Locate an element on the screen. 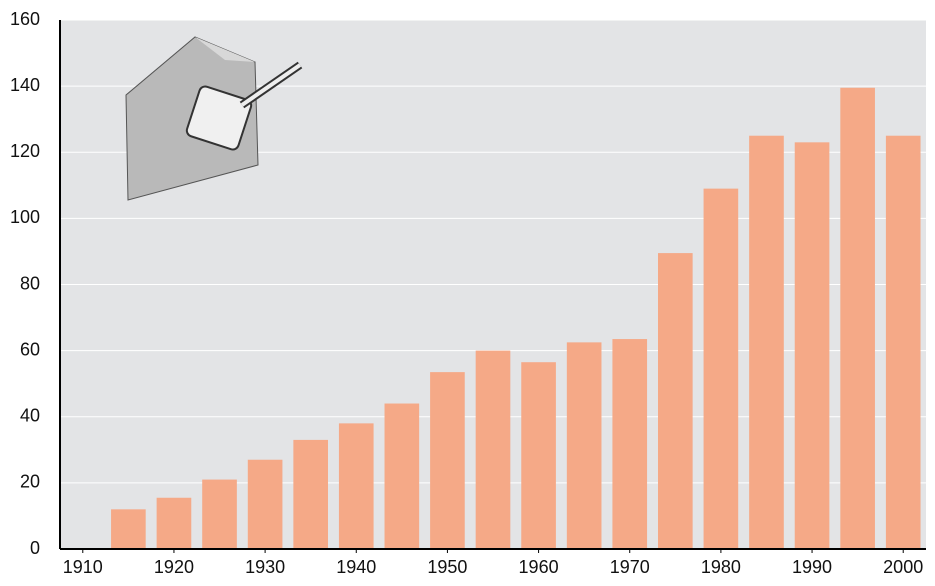  x-tick-label: 1960 is located at coordinates (539, 567).